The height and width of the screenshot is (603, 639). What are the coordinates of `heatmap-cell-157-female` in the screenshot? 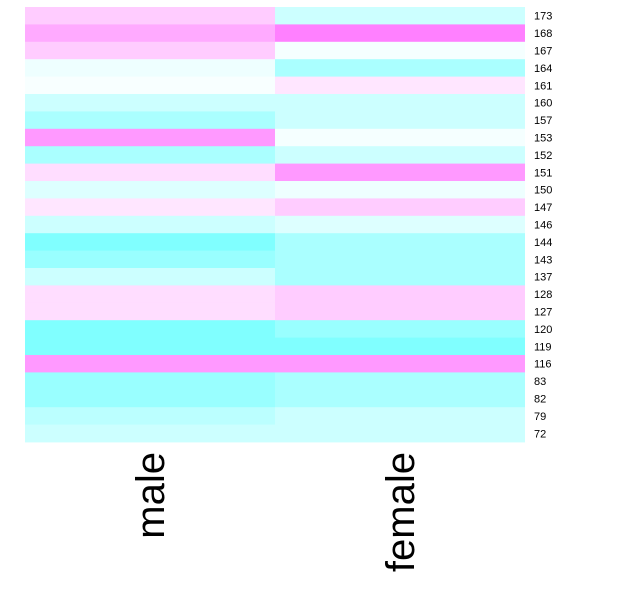 It's located at (400, 120).